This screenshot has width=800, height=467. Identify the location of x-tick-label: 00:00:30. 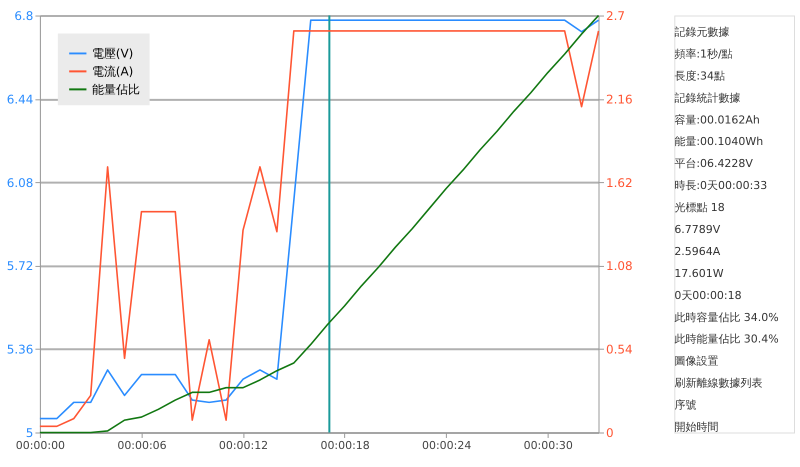
(548, 445).